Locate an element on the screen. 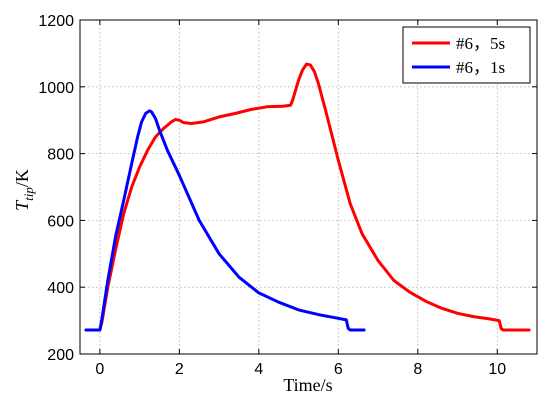 This screenshot has height=407, width=550. x-tick-label: 10 is located at coordinates (497, 369).